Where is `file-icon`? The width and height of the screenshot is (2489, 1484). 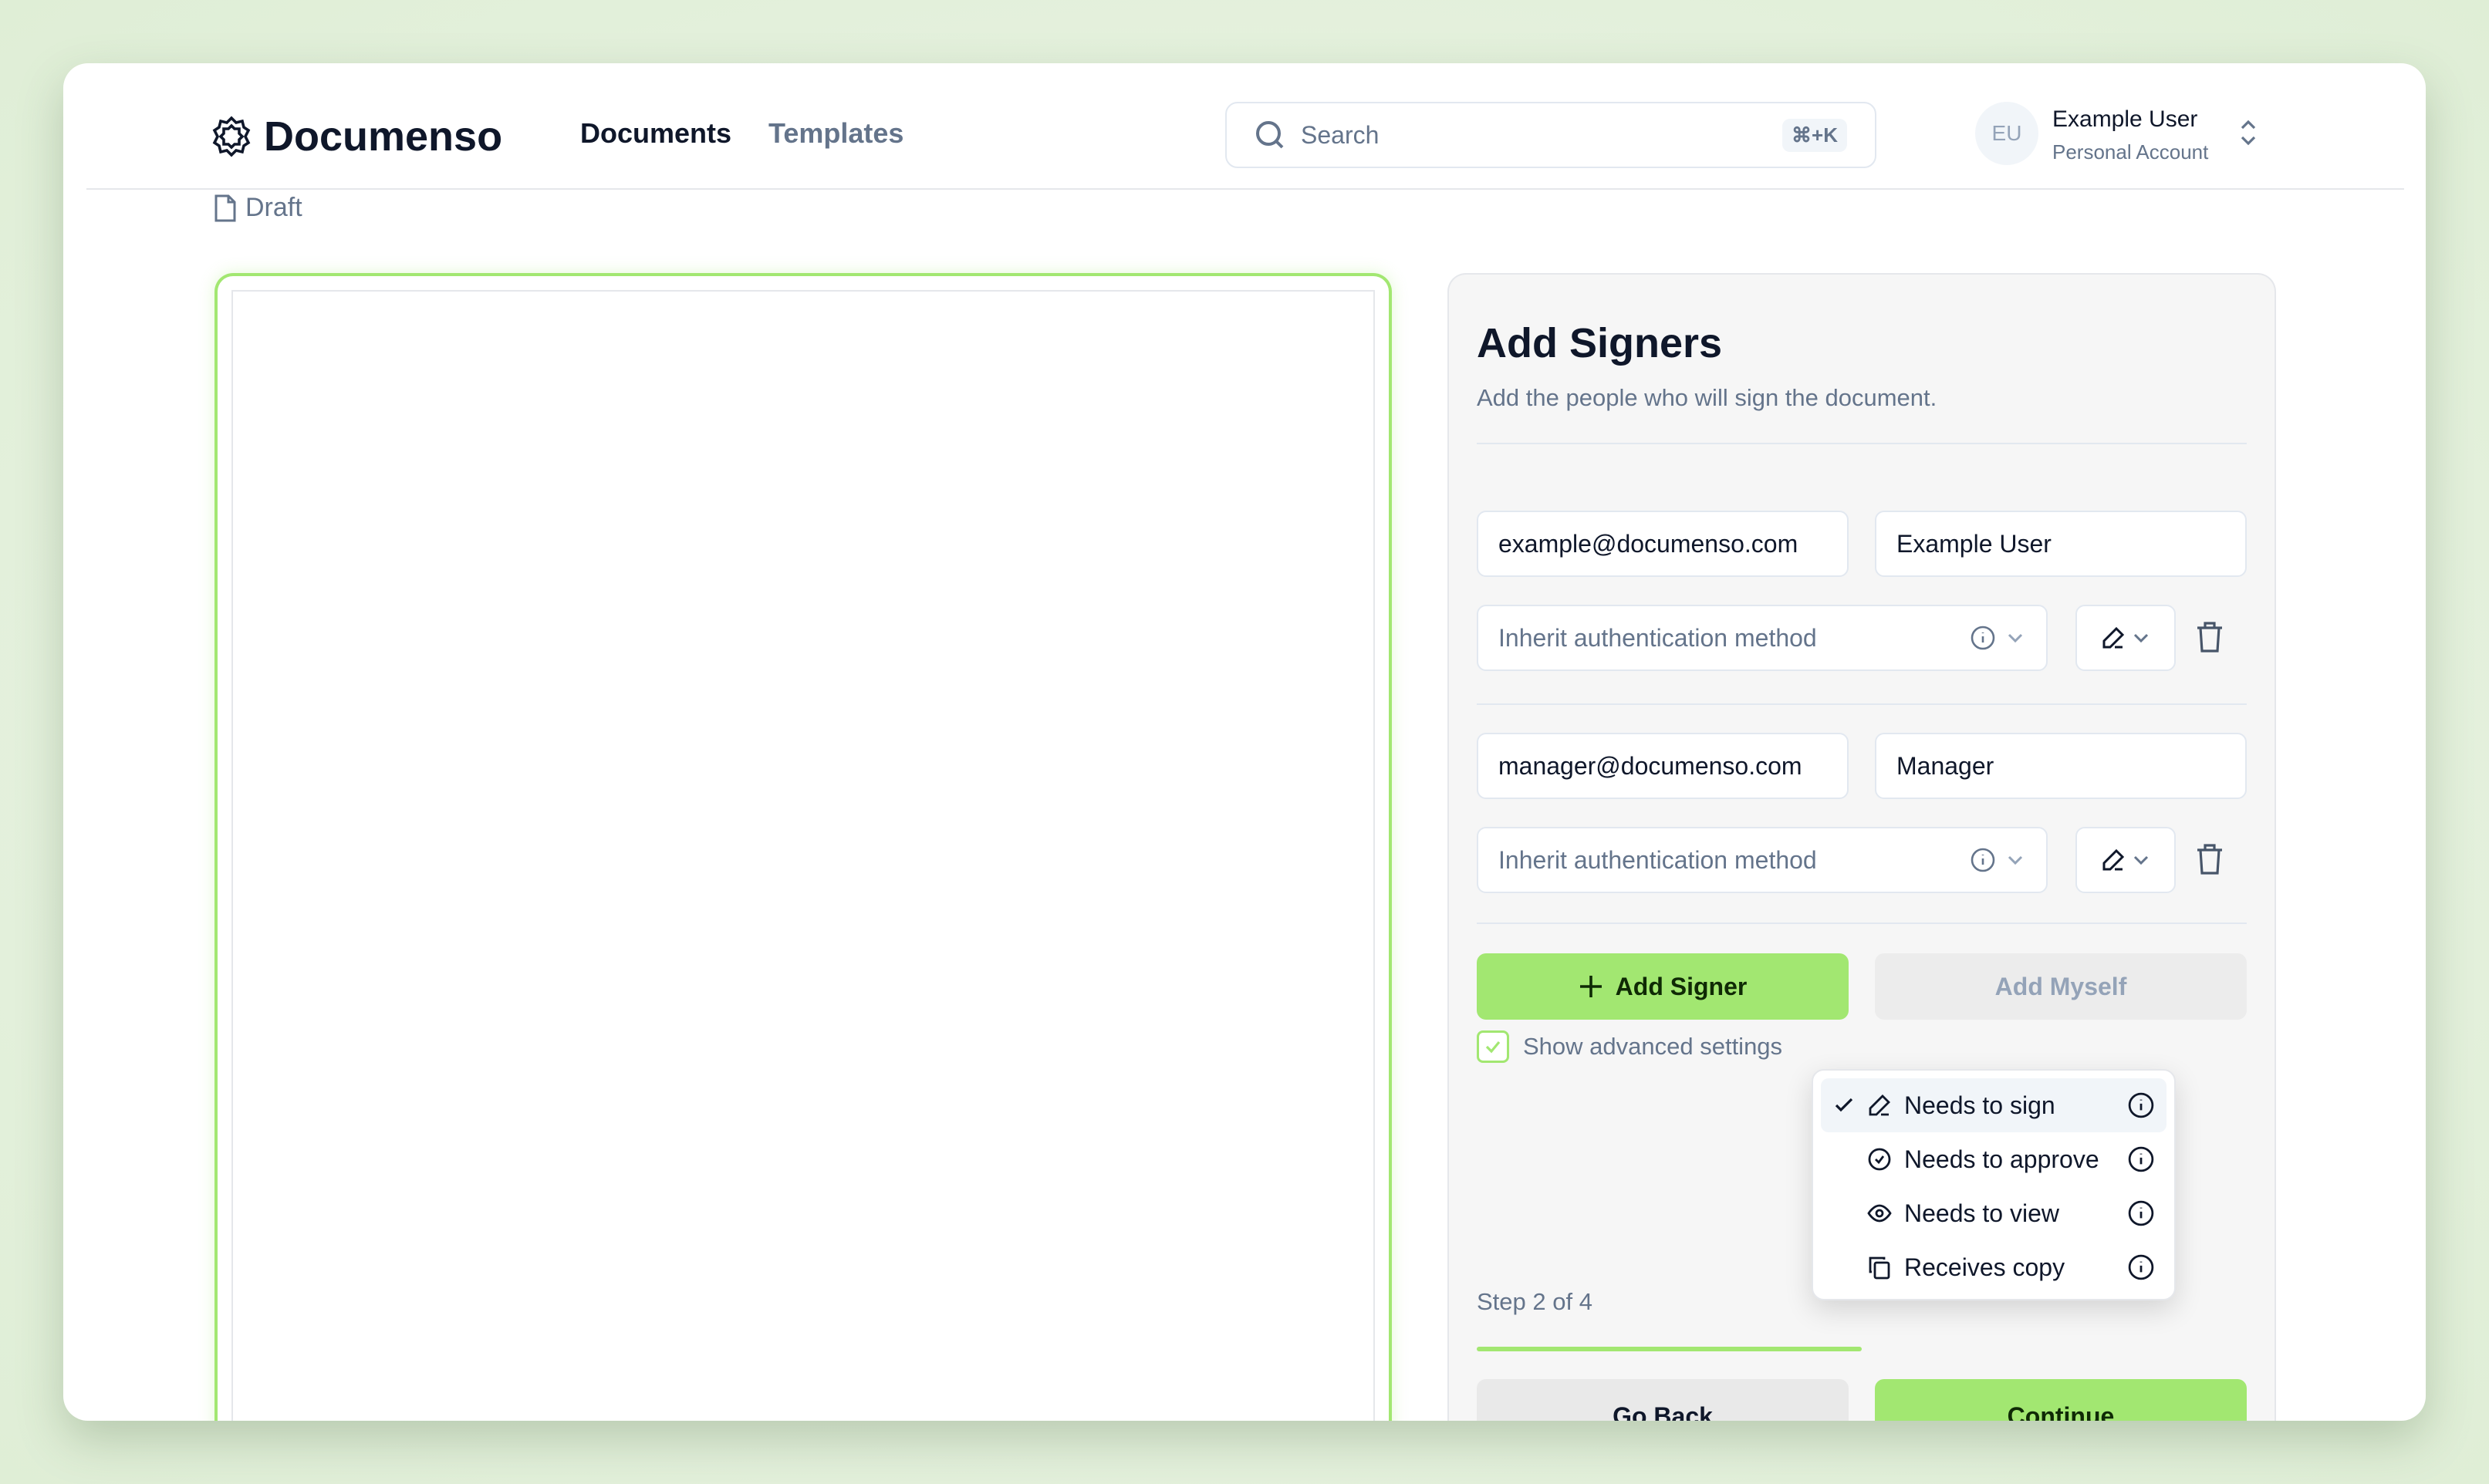 file-icon is located at coordinates (225, 208).